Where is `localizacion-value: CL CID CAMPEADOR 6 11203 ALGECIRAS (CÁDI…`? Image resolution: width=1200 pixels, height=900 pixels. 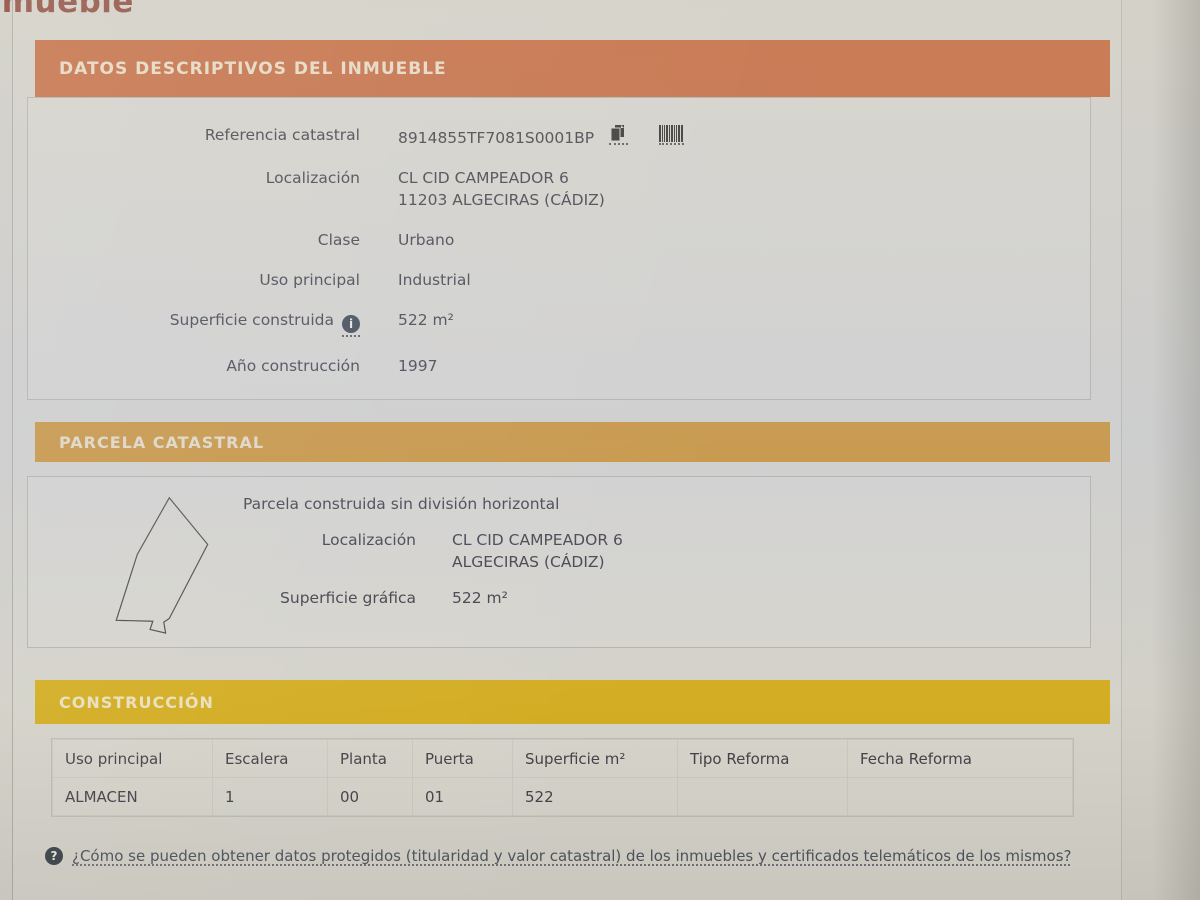
localizacion-value: CL CID CAMPEADOR 6 11203 ALGECIRAS (CÁDI… is located at coordinates (501, 189).